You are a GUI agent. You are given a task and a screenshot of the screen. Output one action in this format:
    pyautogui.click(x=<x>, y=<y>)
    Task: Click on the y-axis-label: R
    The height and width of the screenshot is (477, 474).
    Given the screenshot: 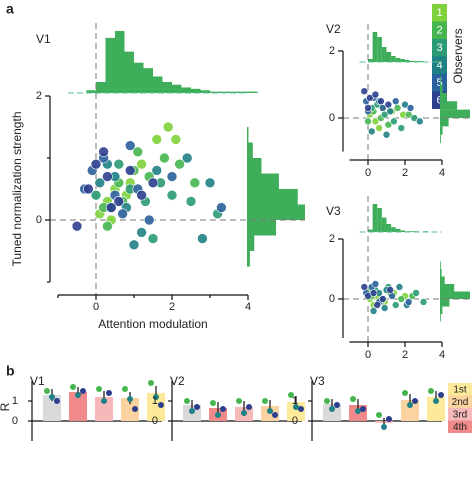 What is the action you would take?
    pyautogui.click(x=6, y=406)
    